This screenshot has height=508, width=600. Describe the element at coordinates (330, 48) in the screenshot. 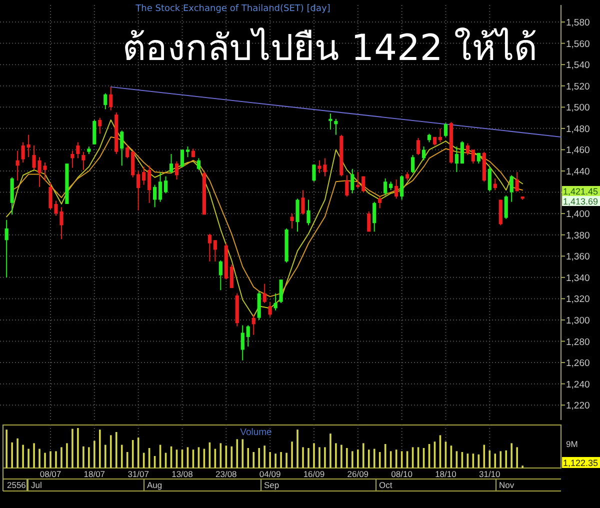

I see `text: ต้องกลับไปยืน 1422 ให้ได้` at that location.